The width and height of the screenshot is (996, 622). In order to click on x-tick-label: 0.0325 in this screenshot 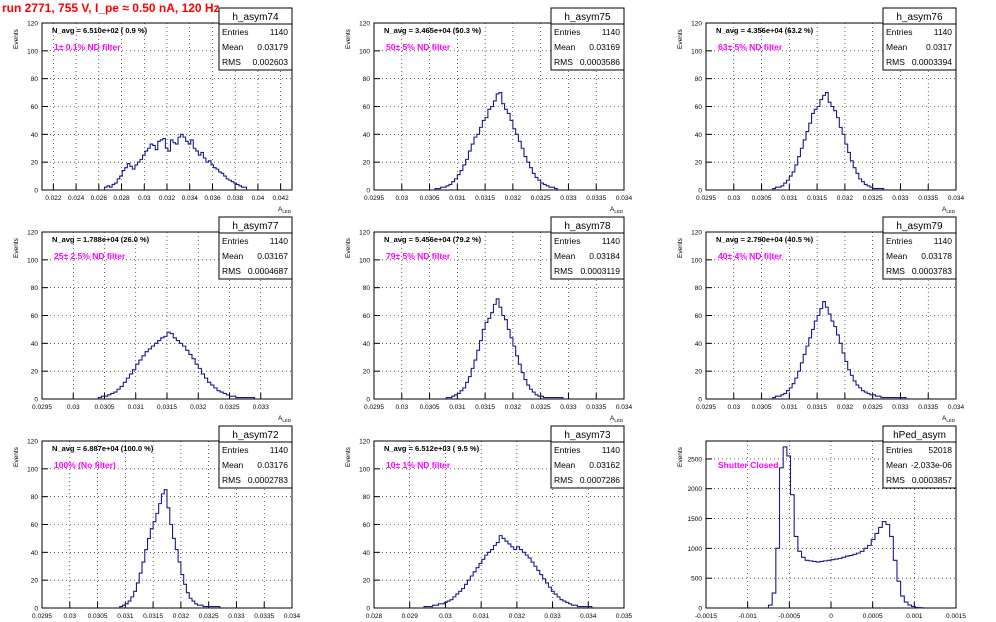, I will do `click(873, 407)`.